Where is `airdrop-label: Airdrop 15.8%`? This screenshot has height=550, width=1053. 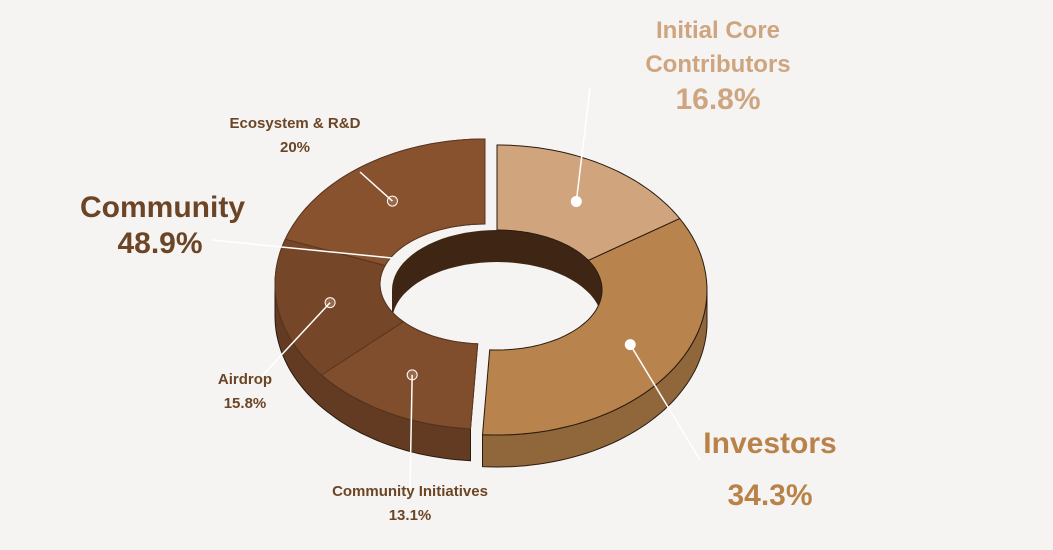
airdrop-label: Airdrop 15.8% is located at coordinates (245, 392).